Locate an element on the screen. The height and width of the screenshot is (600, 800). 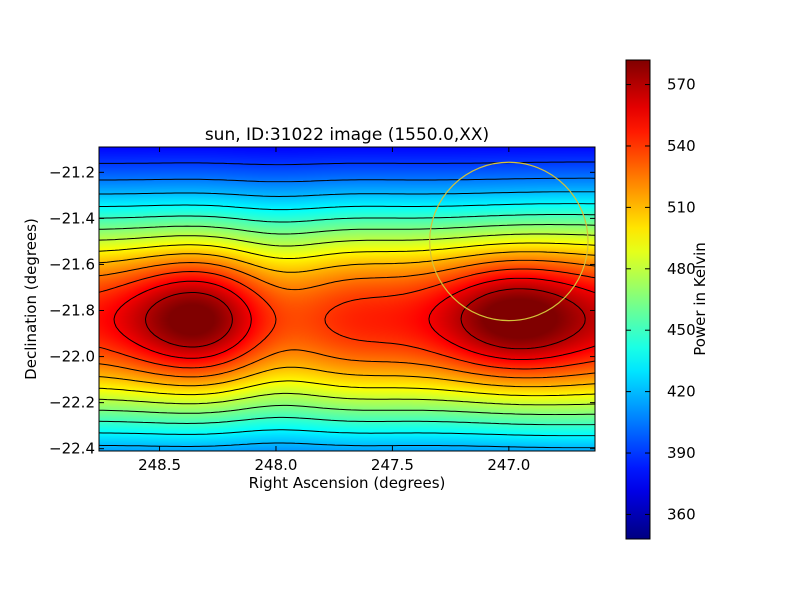
colorbar-tick-label: 510 is located at coordinates (681, 207).